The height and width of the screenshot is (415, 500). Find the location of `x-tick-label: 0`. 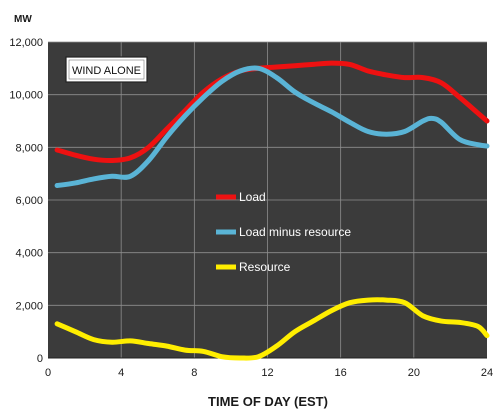

x-tick-label: 0 is located at coordinates (48, 373).